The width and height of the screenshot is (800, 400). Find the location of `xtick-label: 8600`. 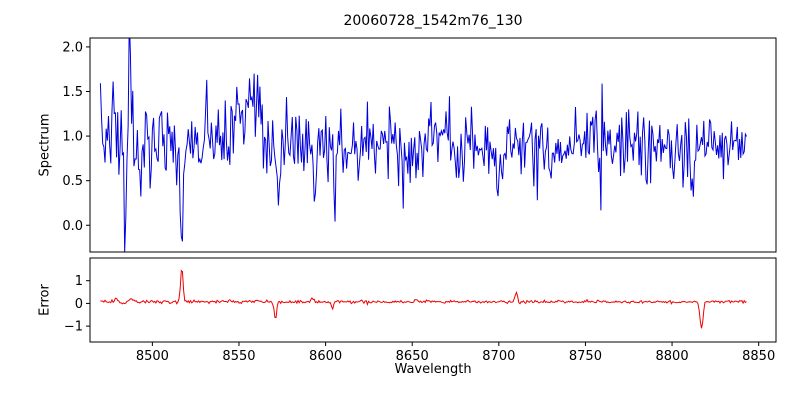

xtick-label: 8600 is located at coordinates (325, 356).